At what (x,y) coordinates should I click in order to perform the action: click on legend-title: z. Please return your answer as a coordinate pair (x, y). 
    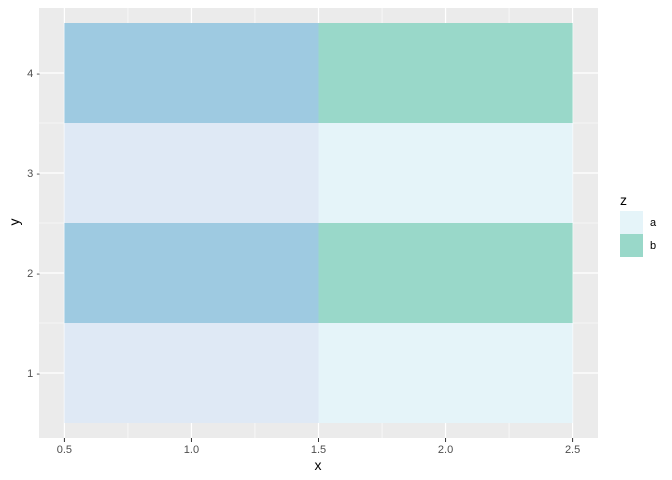
    Looking at the image, I should click on (623, 200).